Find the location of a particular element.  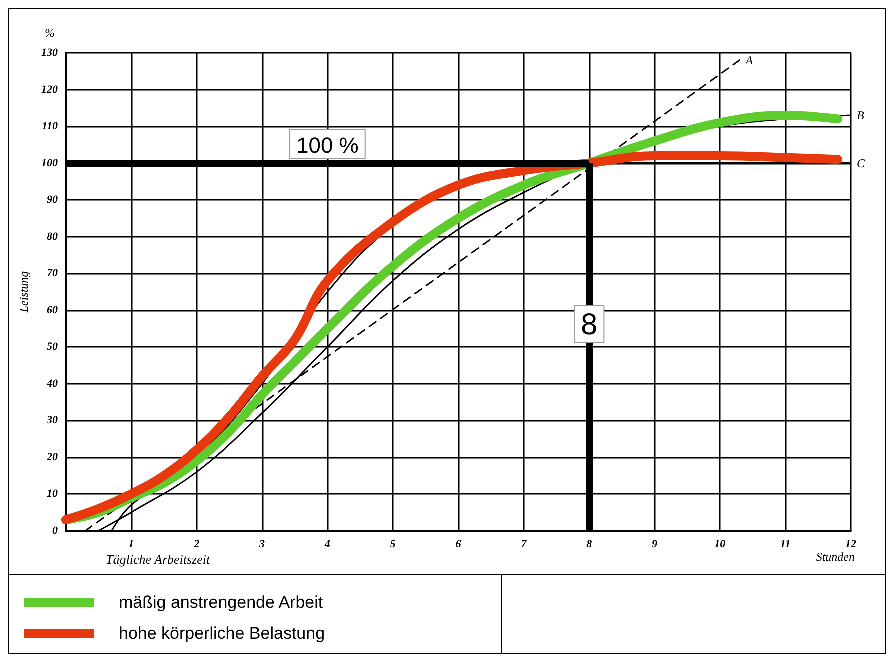

x-tick-label: 3 is located at coordinates (262, 544).